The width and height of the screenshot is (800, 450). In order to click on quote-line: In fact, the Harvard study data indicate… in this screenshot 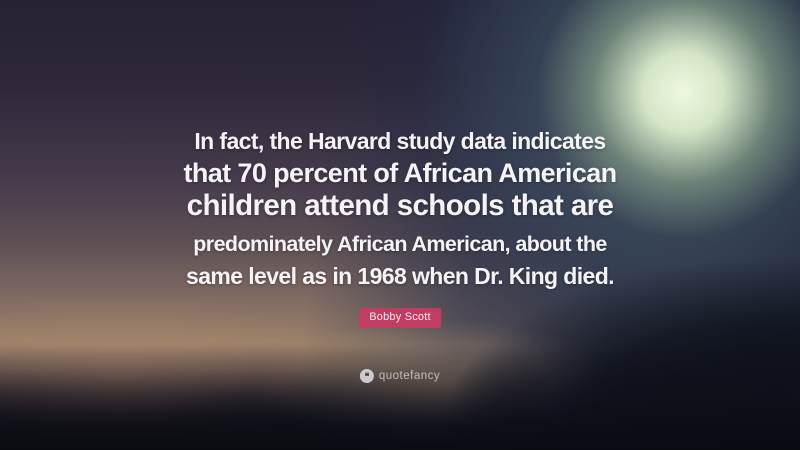, I will do `click(400, 141)`.